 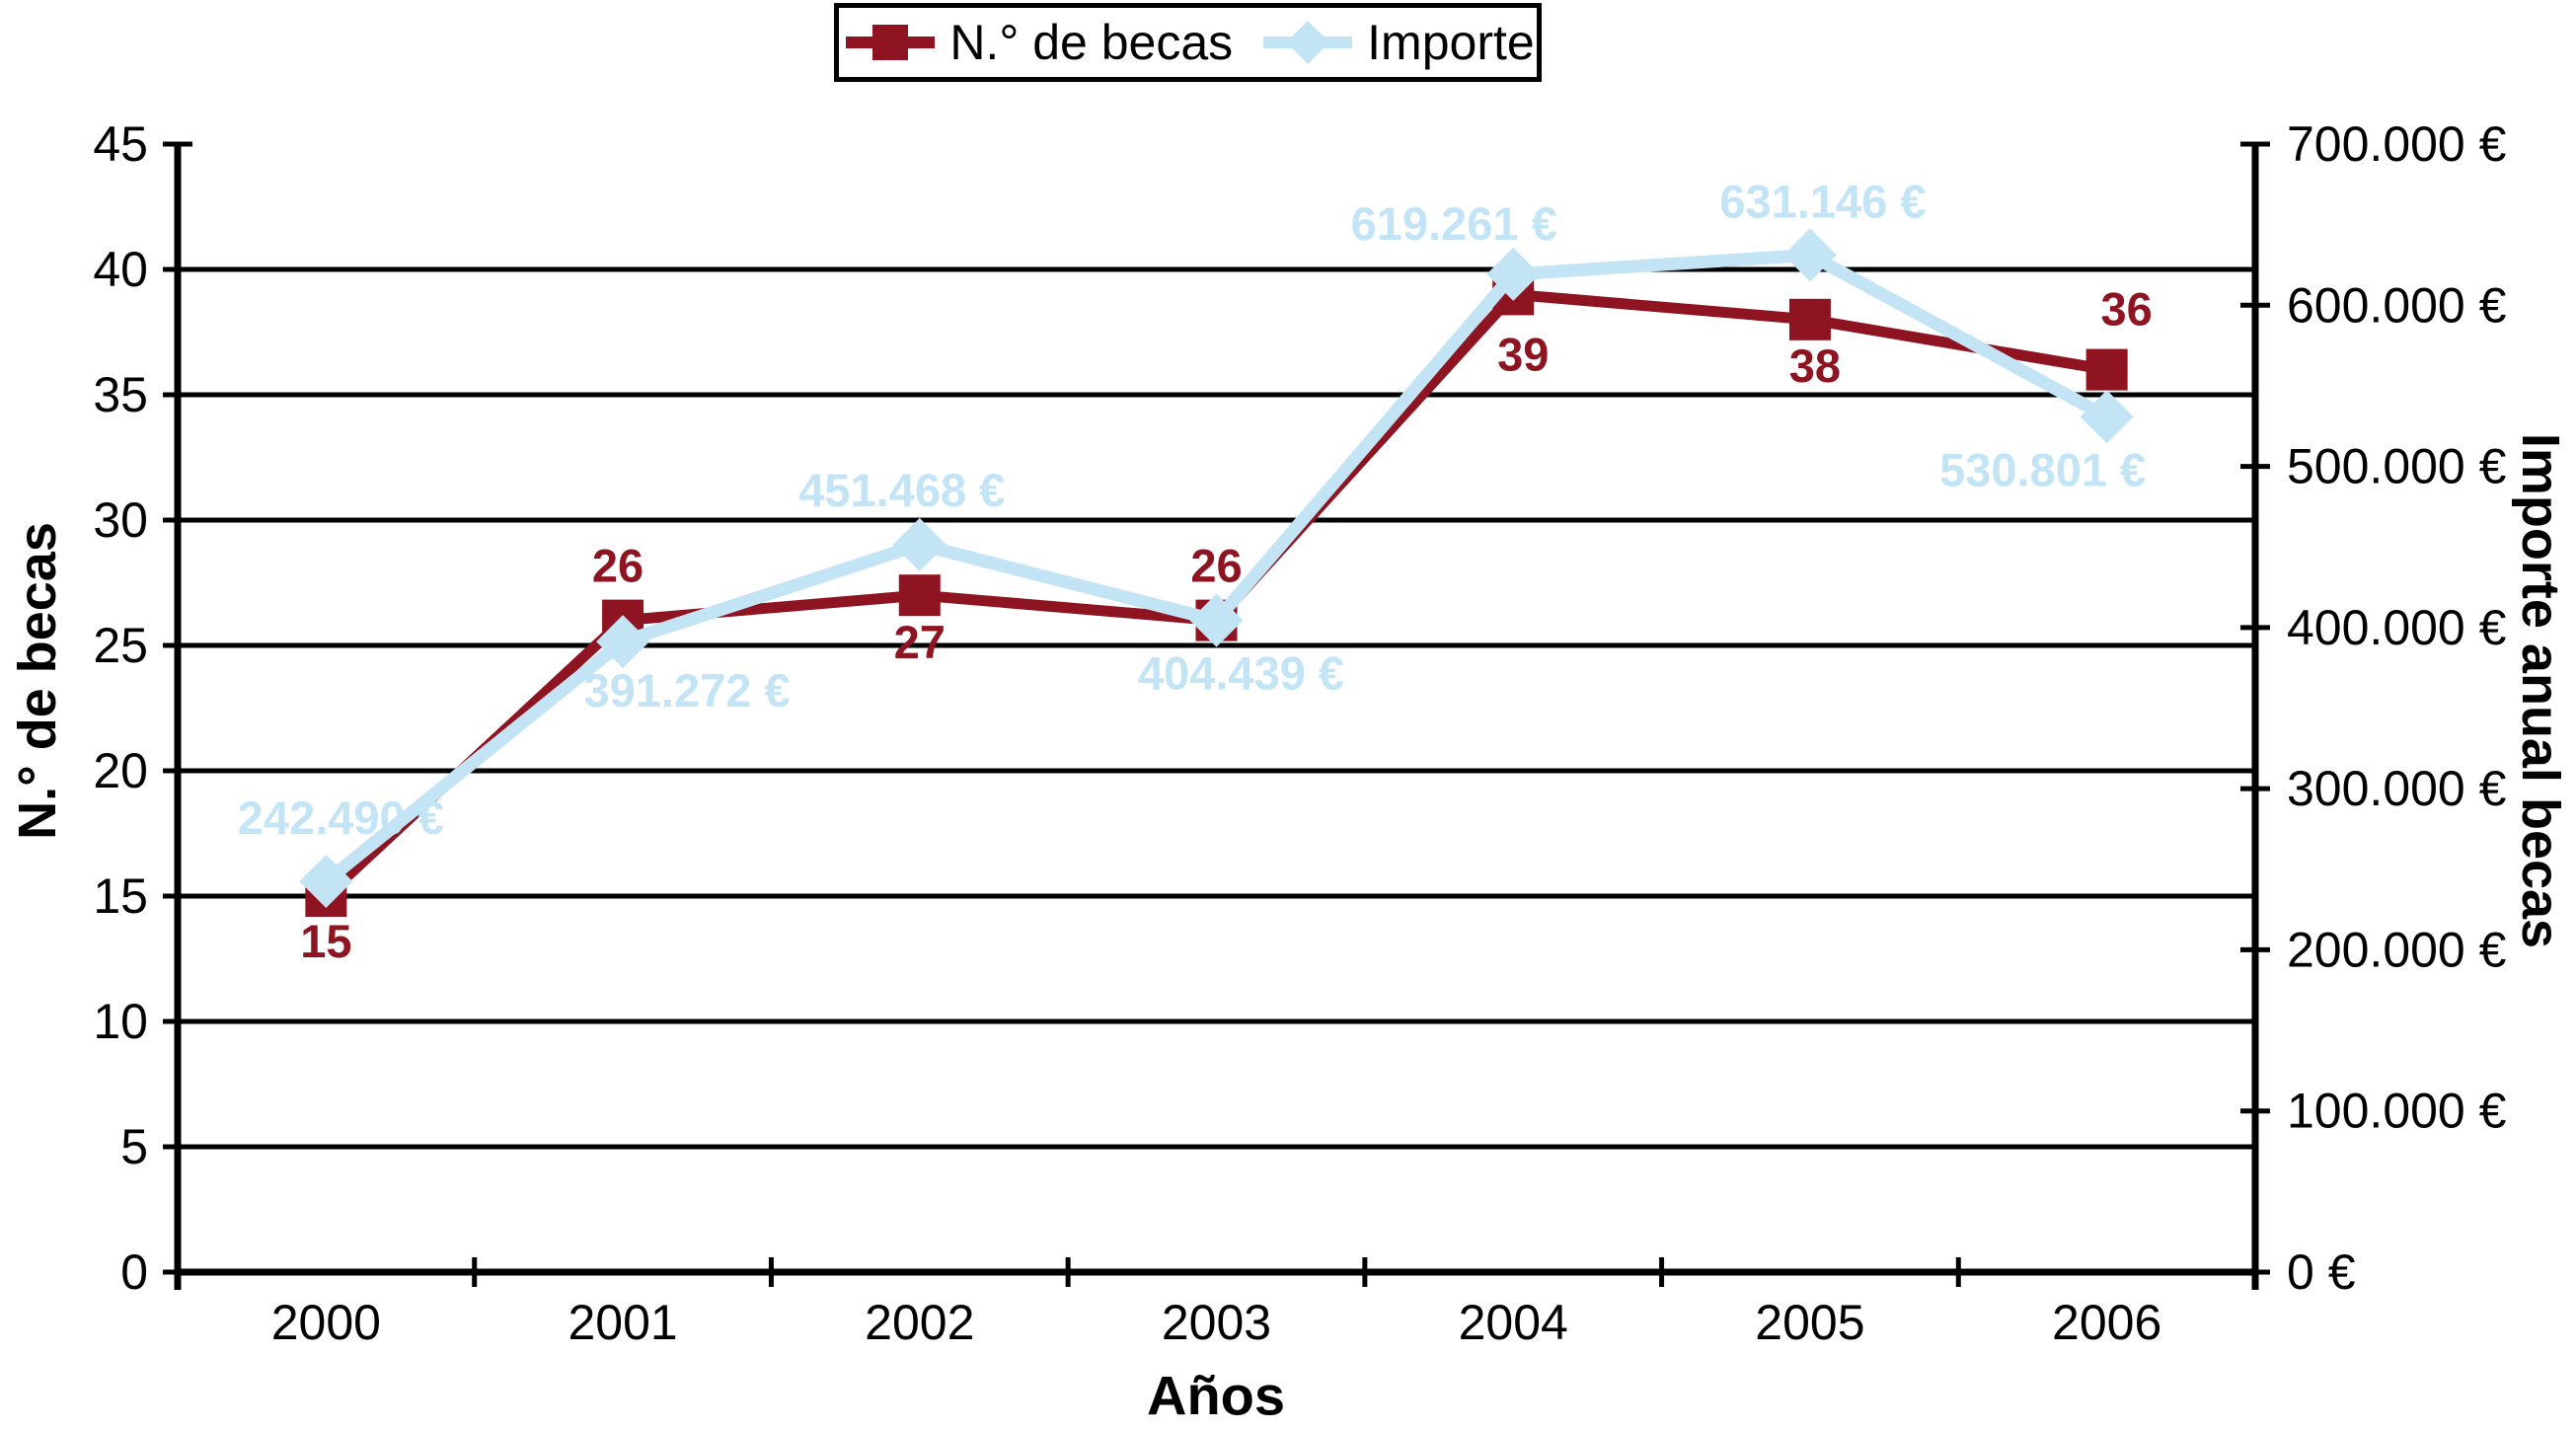 I want to click on data-point-label: 391.272 €, so click(x=687, y=690).